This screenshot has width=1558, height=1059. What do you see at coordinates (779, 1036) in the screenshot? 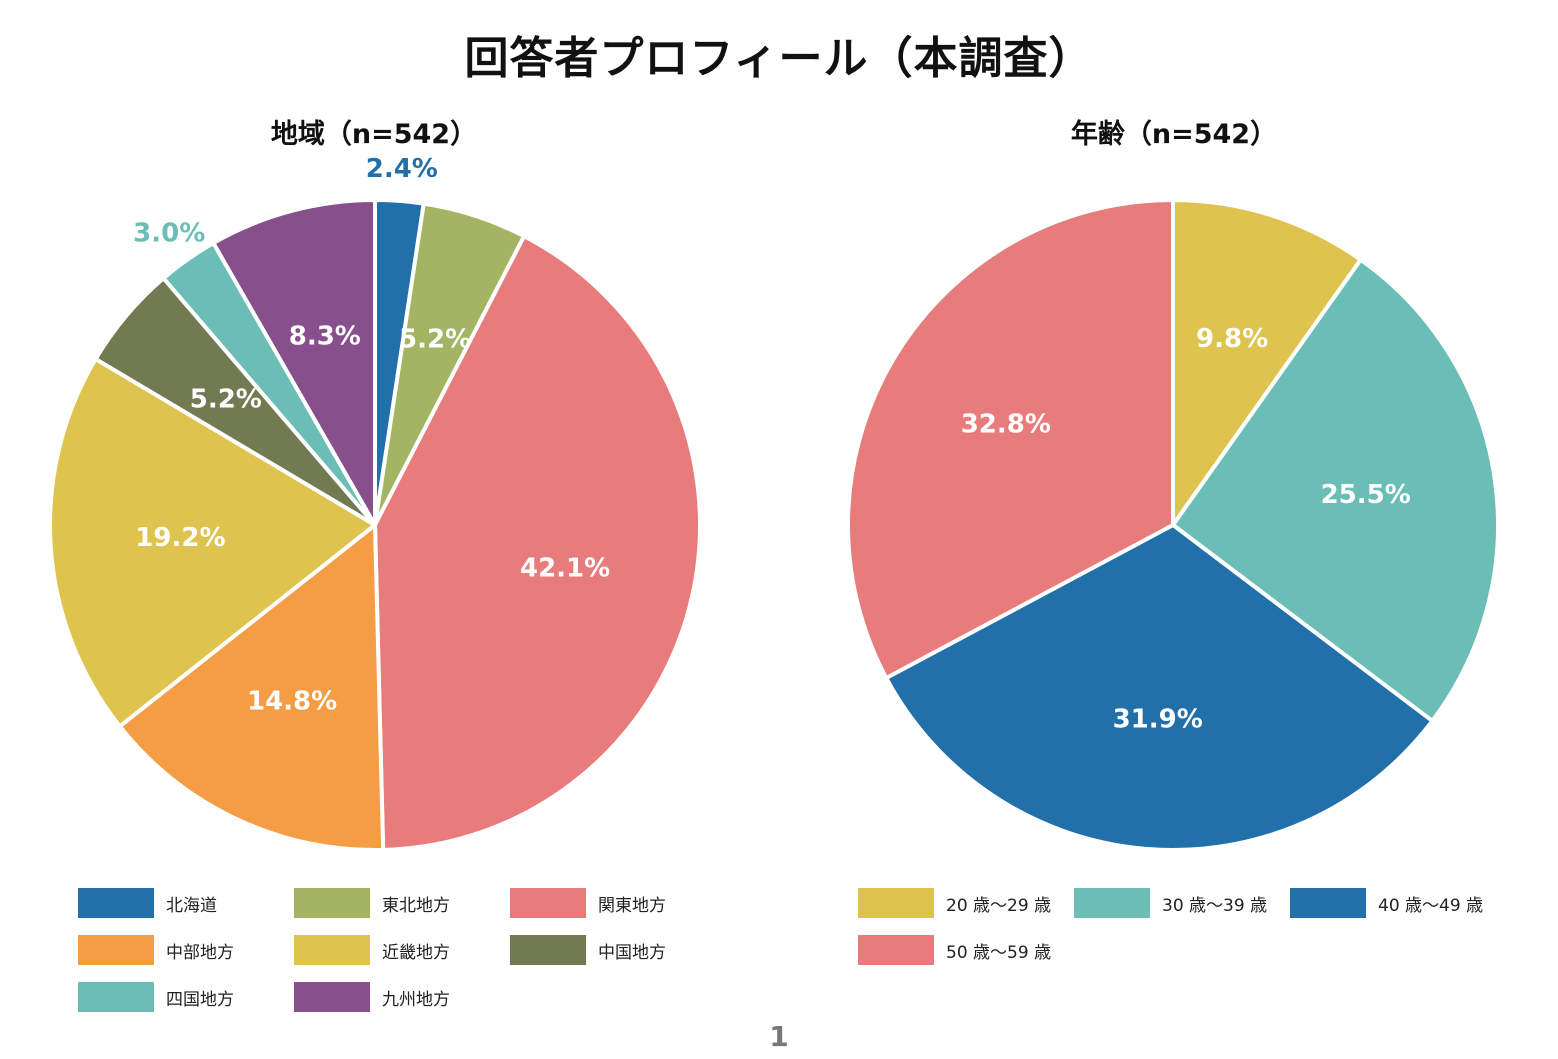
I see `page-number: 1` at bounding box center [779, 1036].